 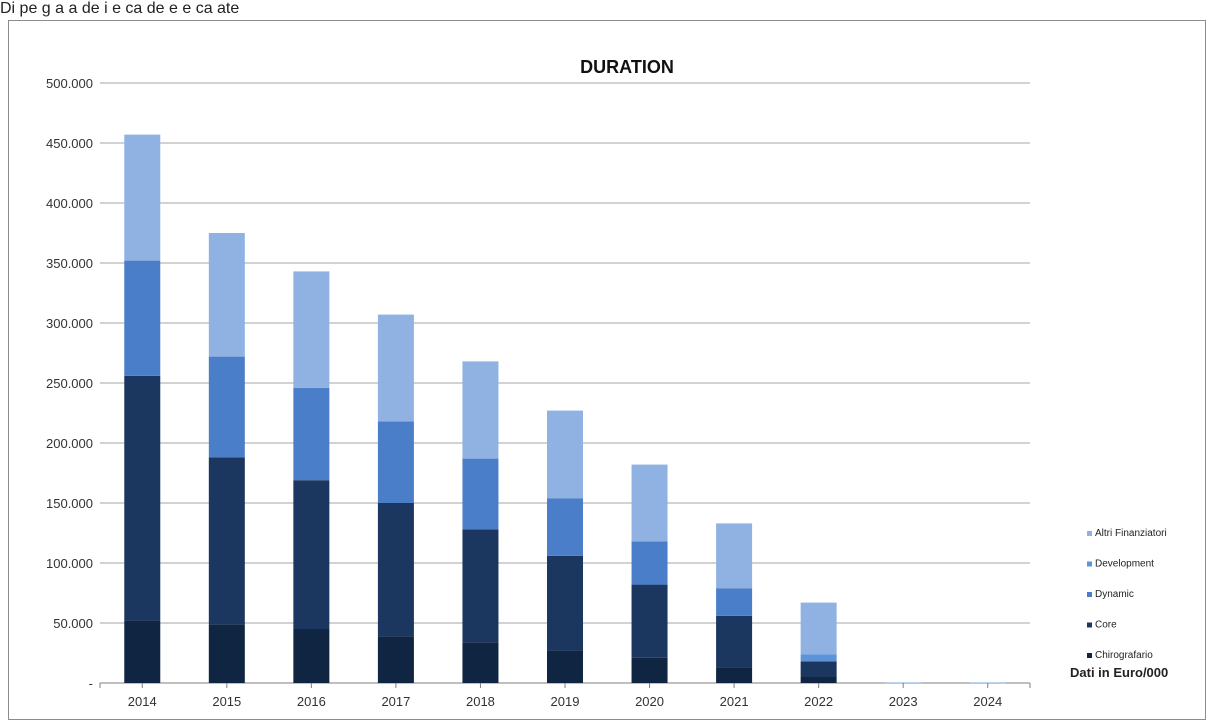 I want to click on x-tick-label: 2014, so click(x=142, y=701).